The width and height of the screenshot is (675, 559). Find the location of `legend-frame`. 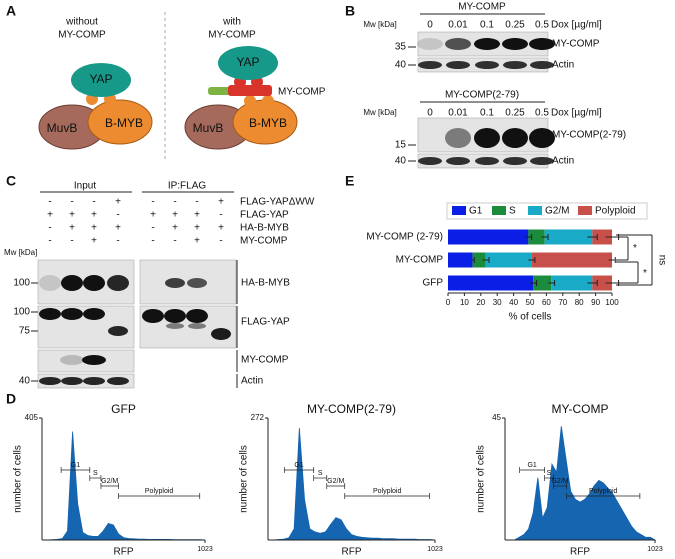

legend-frame is located at coordinates (547, 211).